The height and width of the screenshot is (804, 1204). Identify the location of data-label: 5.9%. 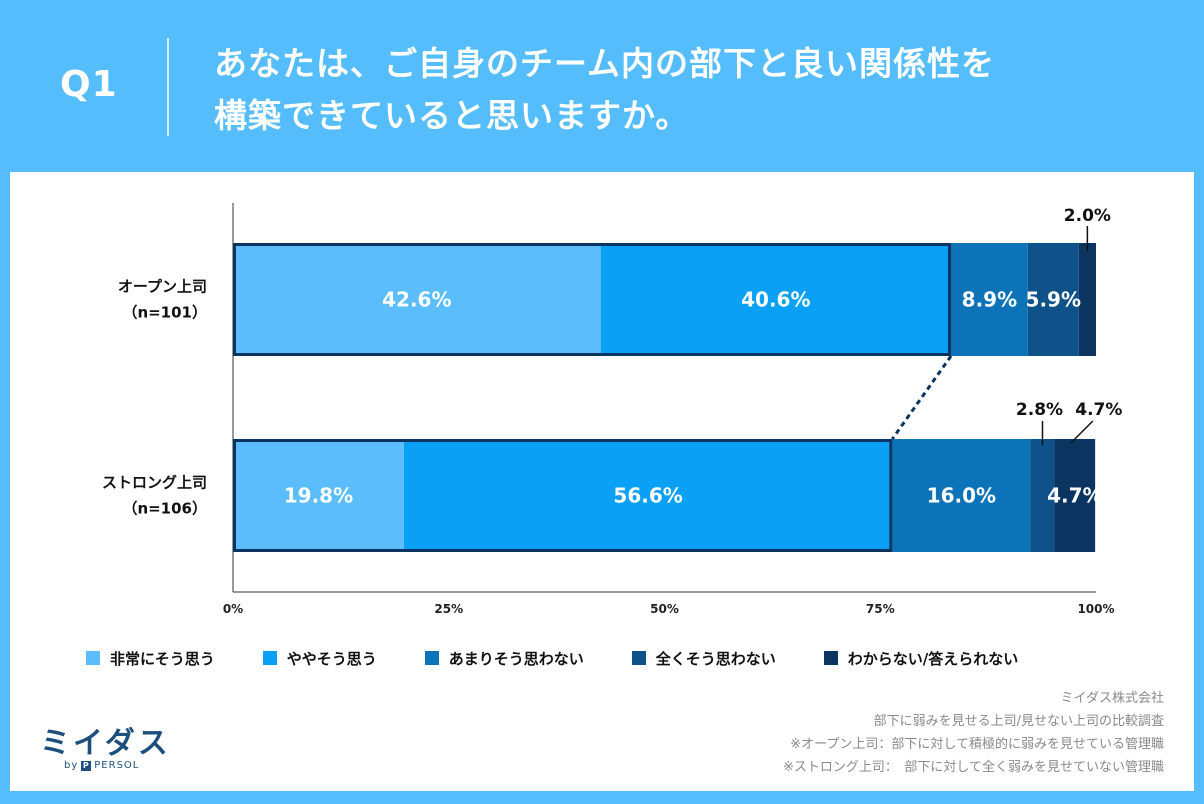
(1053, 300).